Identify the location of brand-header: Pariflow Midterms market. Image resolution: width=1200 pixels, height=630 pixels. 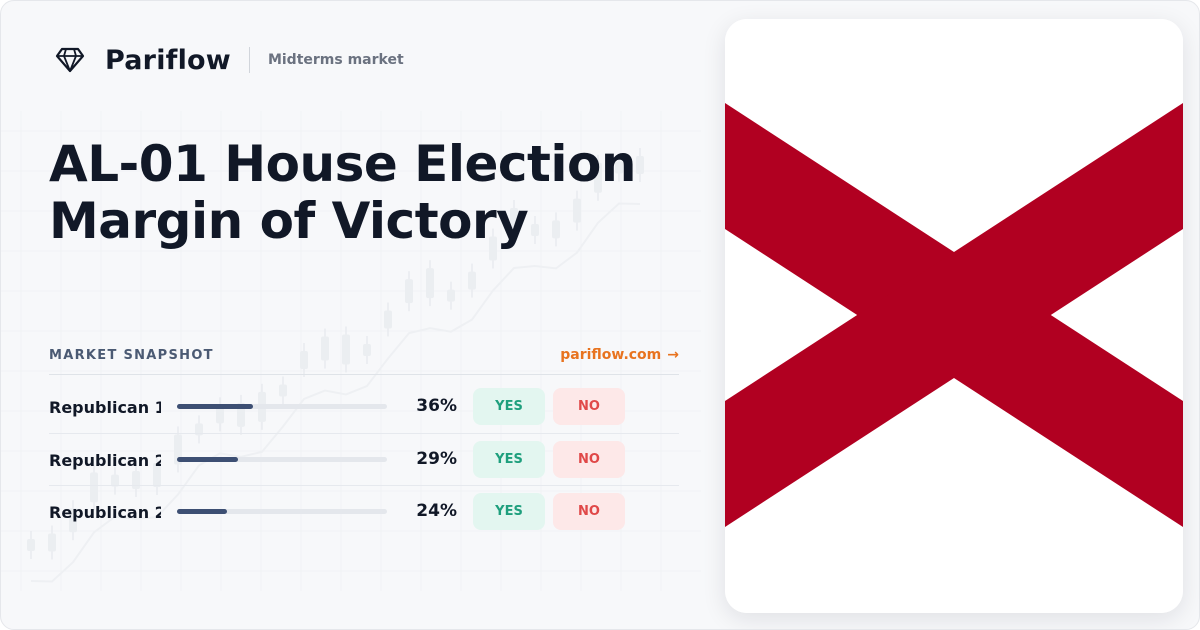
(228, 60).